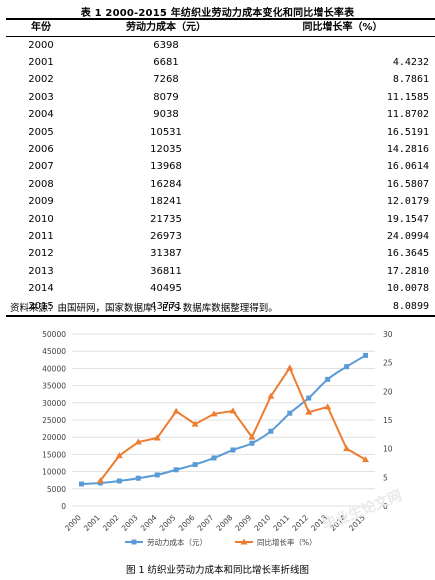 Image resolution: width=435 pixels, height=580 pixels. I want to click on cell-year: 2008, so click(41, 184).